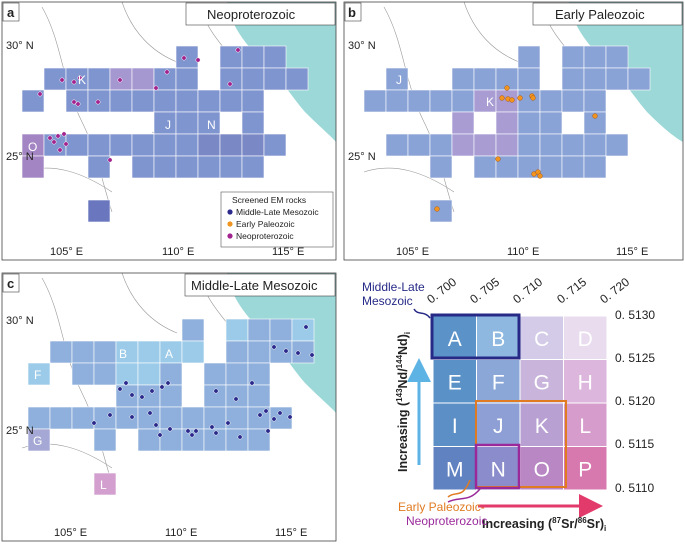  I want to click on panel-title: Neoproterozoic, so click(251, 14).